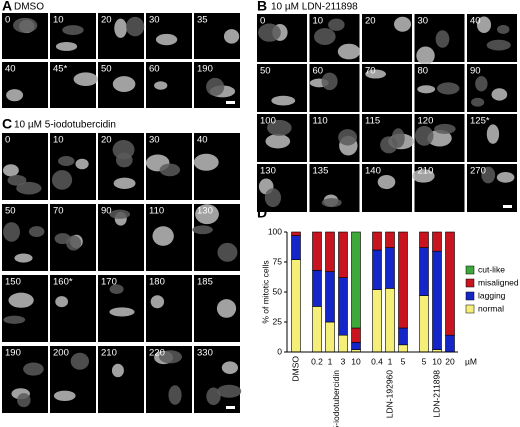  Describe the element at coordinates (29, 7) in the screenshot. I see `panel-title: DMSO` at that location.